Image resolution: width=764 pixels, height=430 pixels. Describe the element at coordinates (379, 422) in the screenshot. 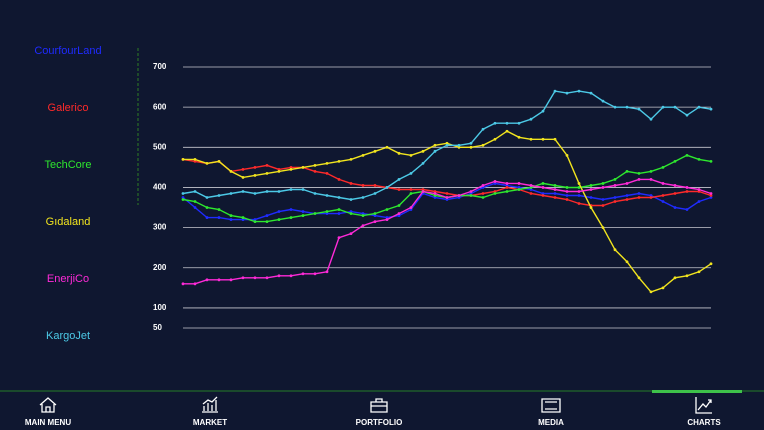

I see `nav-label: PORTFOLIO` at that location.